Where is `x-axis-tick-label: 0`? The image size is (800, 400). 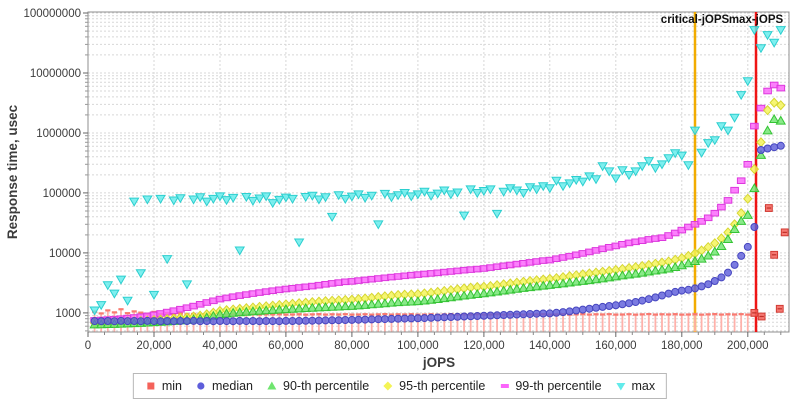 x-axis-tick-label: 0 is located at coordinates (88, 346).